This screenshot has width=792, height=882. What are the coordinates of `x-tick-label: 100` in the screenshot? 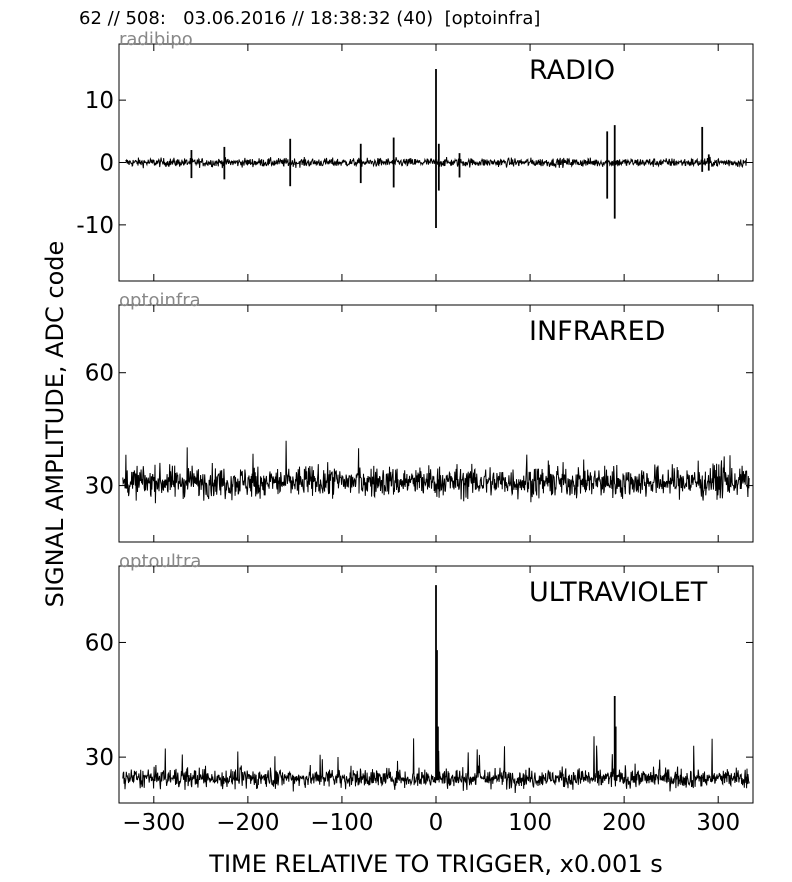 It's located at (530, 823).